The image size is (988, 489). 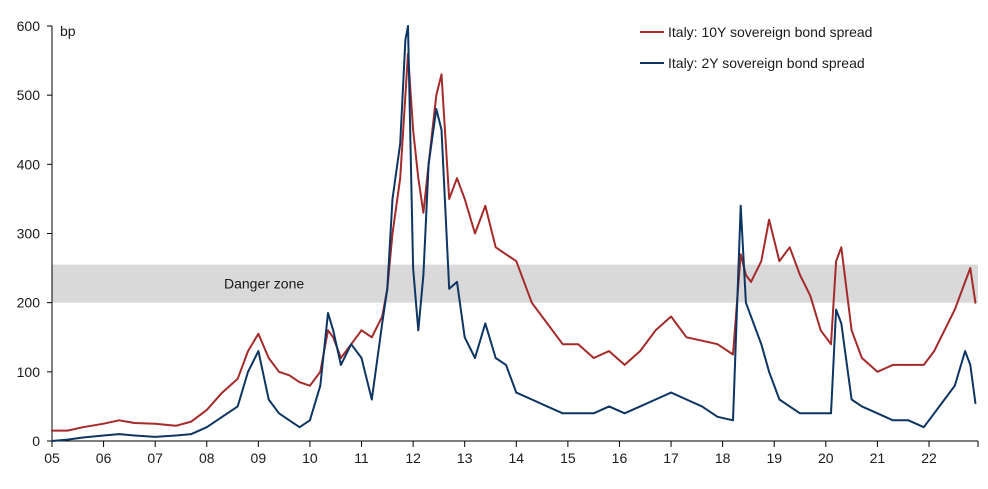 I want to click on y-tick-label: 100, so click(x=29, y=372).